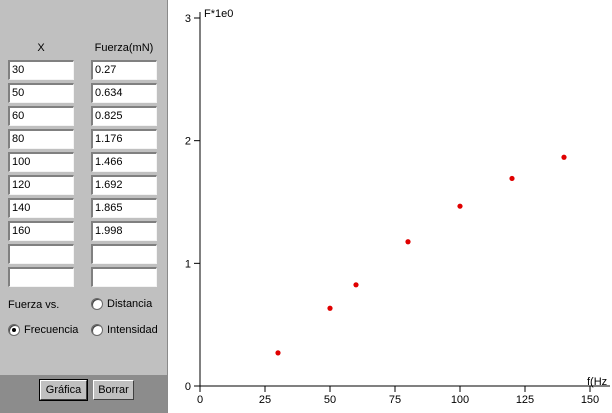 The width and height of the screenshot is (612, 413). What do you see at coordinates (124, 139) in the screenshot?
I see `fuerza-value-field: 1.176` at bounding box center [124, 139].